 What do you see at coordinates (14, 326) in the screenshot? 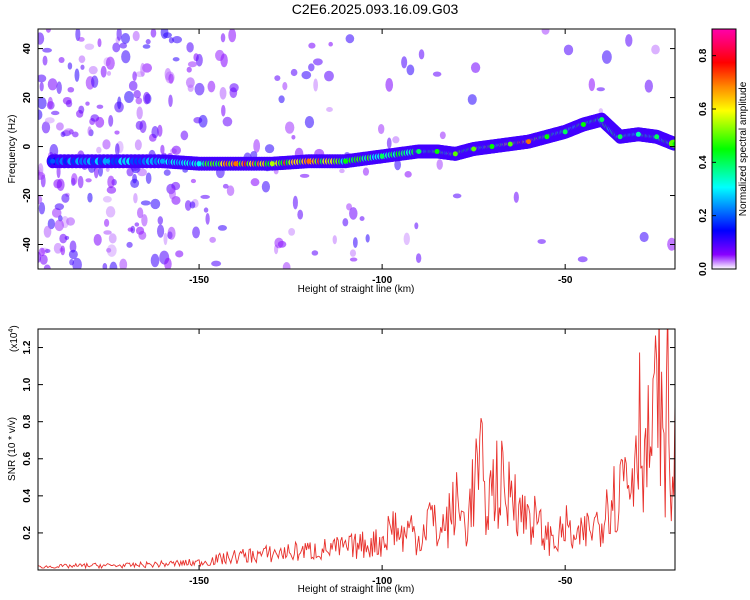
I see `snr-exponent-close: )` at bounding box center [14, 326].